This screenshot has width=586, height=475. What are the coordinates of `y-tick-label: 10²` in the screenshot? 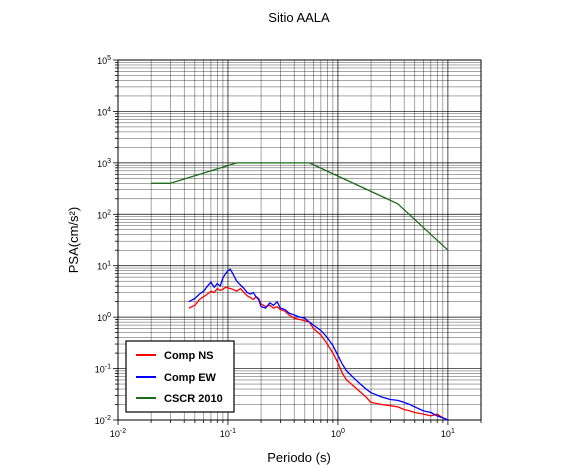 It's located at (104, 214).